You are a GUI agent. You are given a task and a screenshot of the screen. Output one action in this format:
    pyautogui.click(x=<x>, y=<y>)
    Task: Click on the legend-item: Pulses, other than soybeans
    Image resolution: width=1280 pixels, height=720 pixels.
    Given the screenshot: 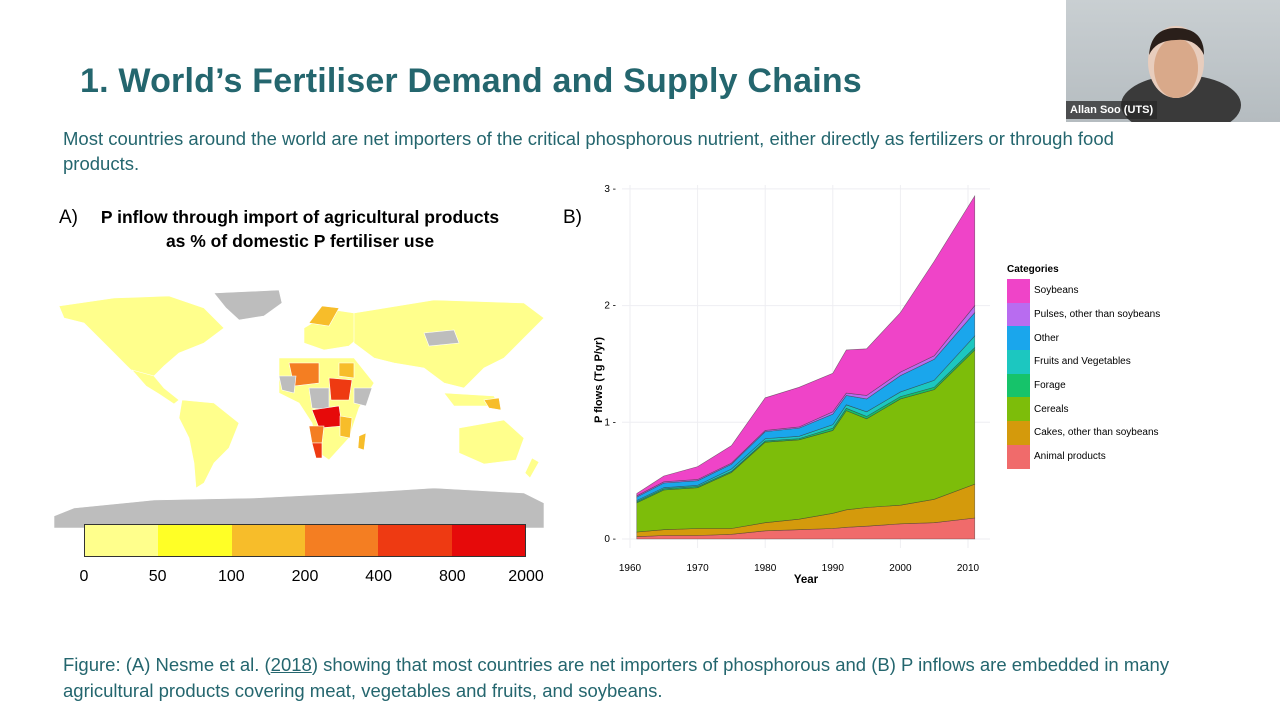 What is the action you would take?
    pyautogui.click(x=1084, y=314)
    